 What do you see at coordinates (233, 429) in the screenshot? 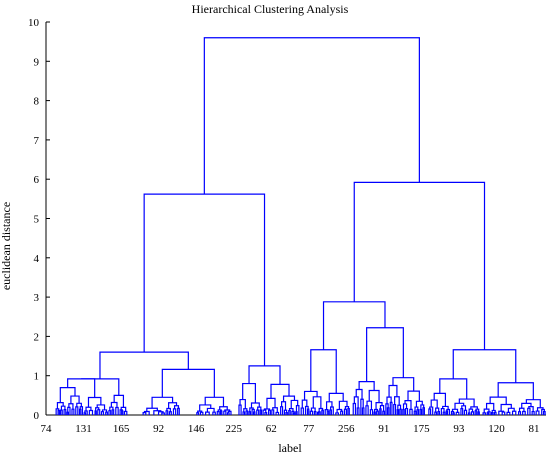
I see `x-tick-label: 225` at bounding box center [233, 429].